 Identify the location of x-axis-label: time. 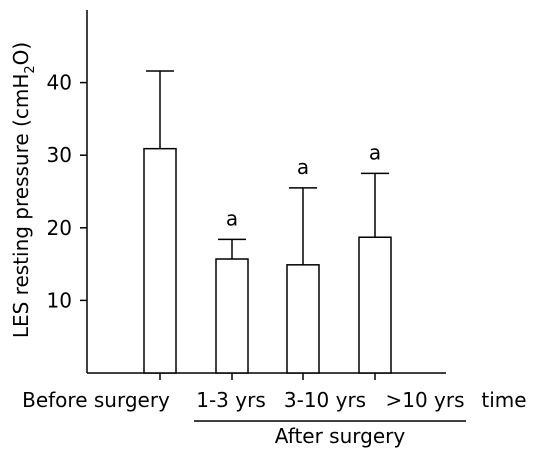
(503, 400).